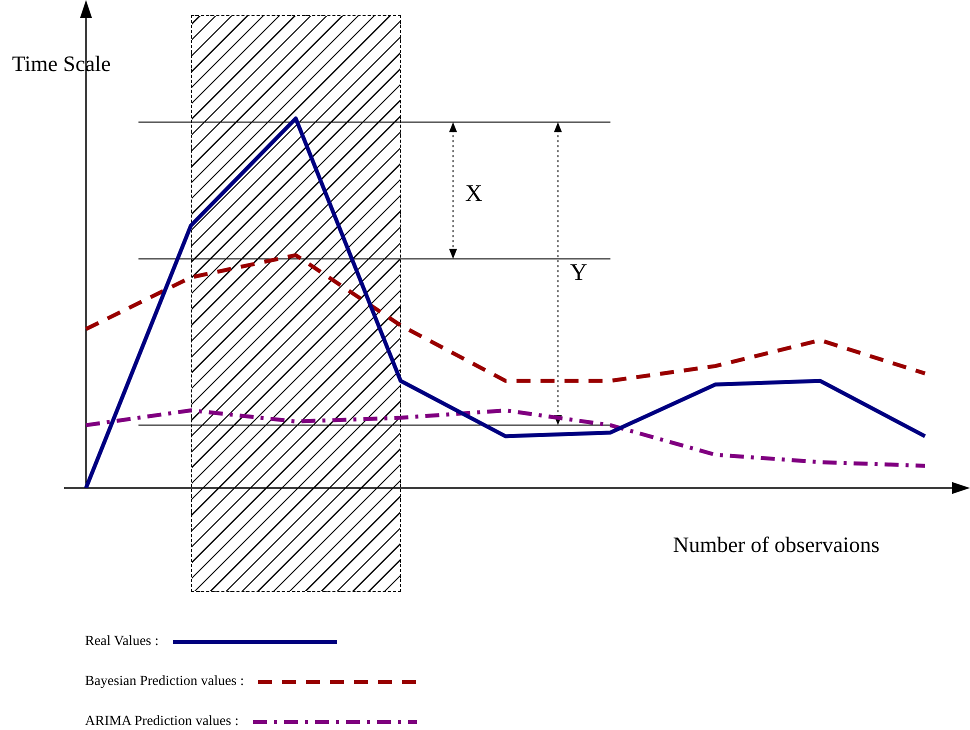  What do you see at coordinates (122, 642) in the screenshot?
I see `legend-label: Real Values :` at bounding box center [122, 642].